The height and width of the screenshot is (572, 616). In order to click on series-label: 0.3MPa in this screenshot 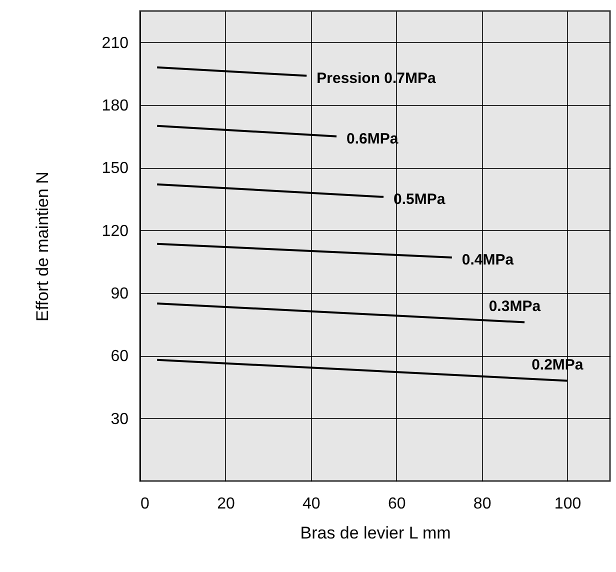, I will do `click(515, 307)`.